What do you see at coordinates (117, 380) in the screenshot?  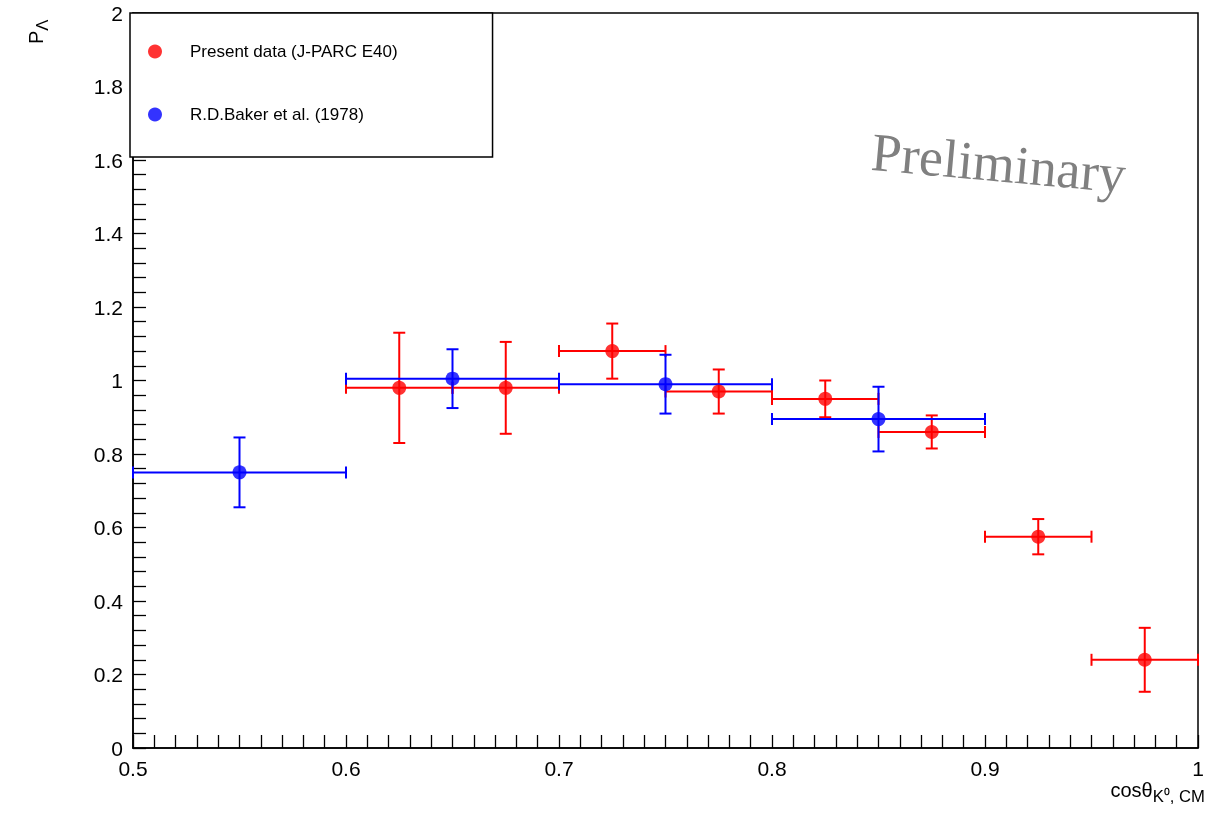 I see `y-tick-label: 1` at bounding box center [117, 380].